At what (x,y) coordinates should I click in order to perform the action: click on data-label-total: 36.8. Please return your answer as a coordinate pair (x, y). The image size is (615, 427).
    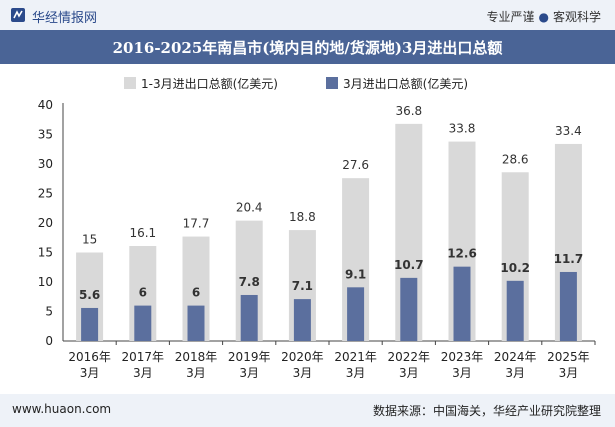
    Looking at the image, I should click on (408, 111).